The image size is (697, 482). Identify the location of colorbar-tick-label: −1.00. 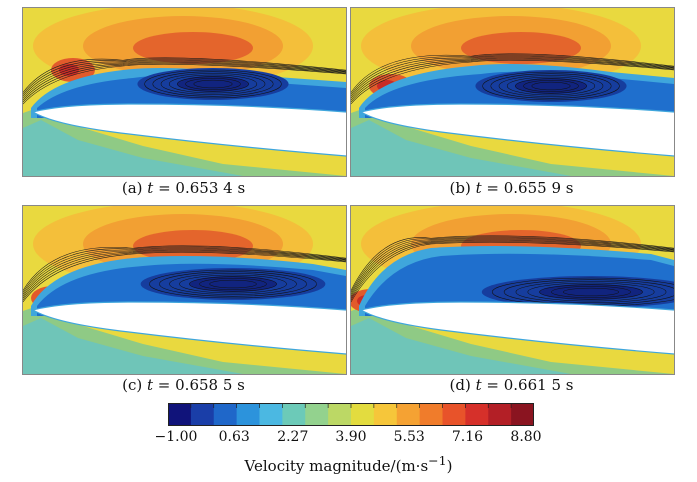
(176, 437).